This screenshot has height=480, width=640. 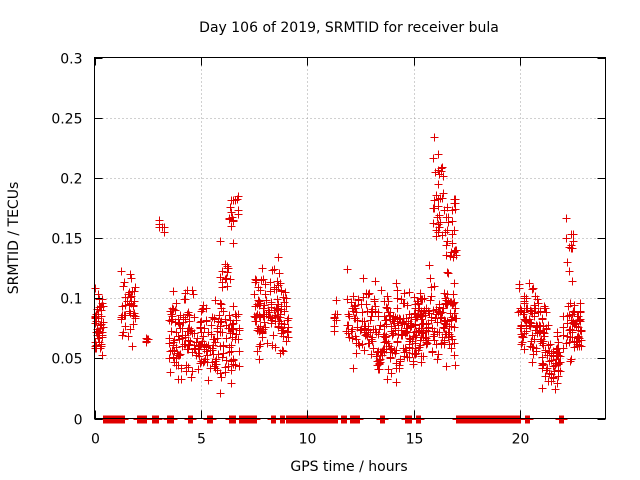 What do you see at coordinates (308, 440) in the screenshot?
I see `x-tick-label: 10` at bounding box center [308, 440].